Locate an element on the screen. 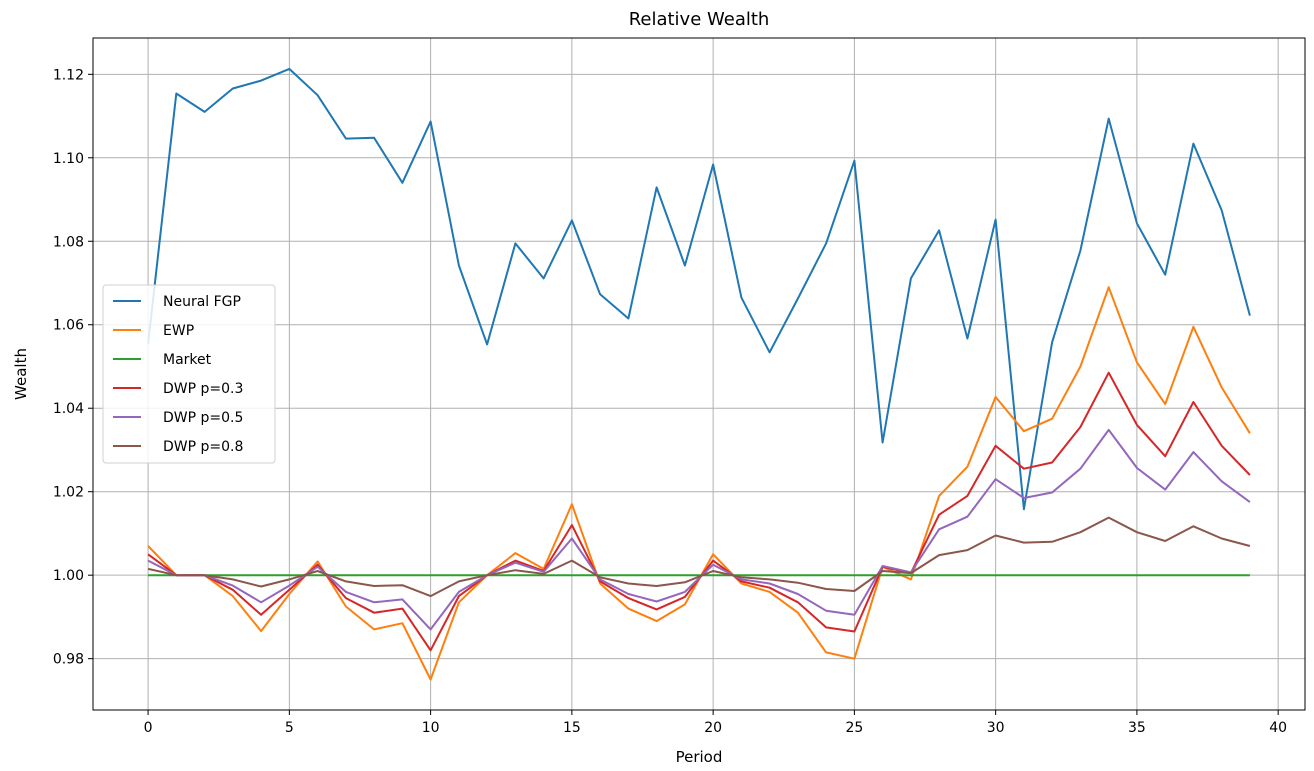 Image resolution: width=1314 pixels, height=771 pixels. y-tick-label: 1.12 is located at coordinates (68, 75).